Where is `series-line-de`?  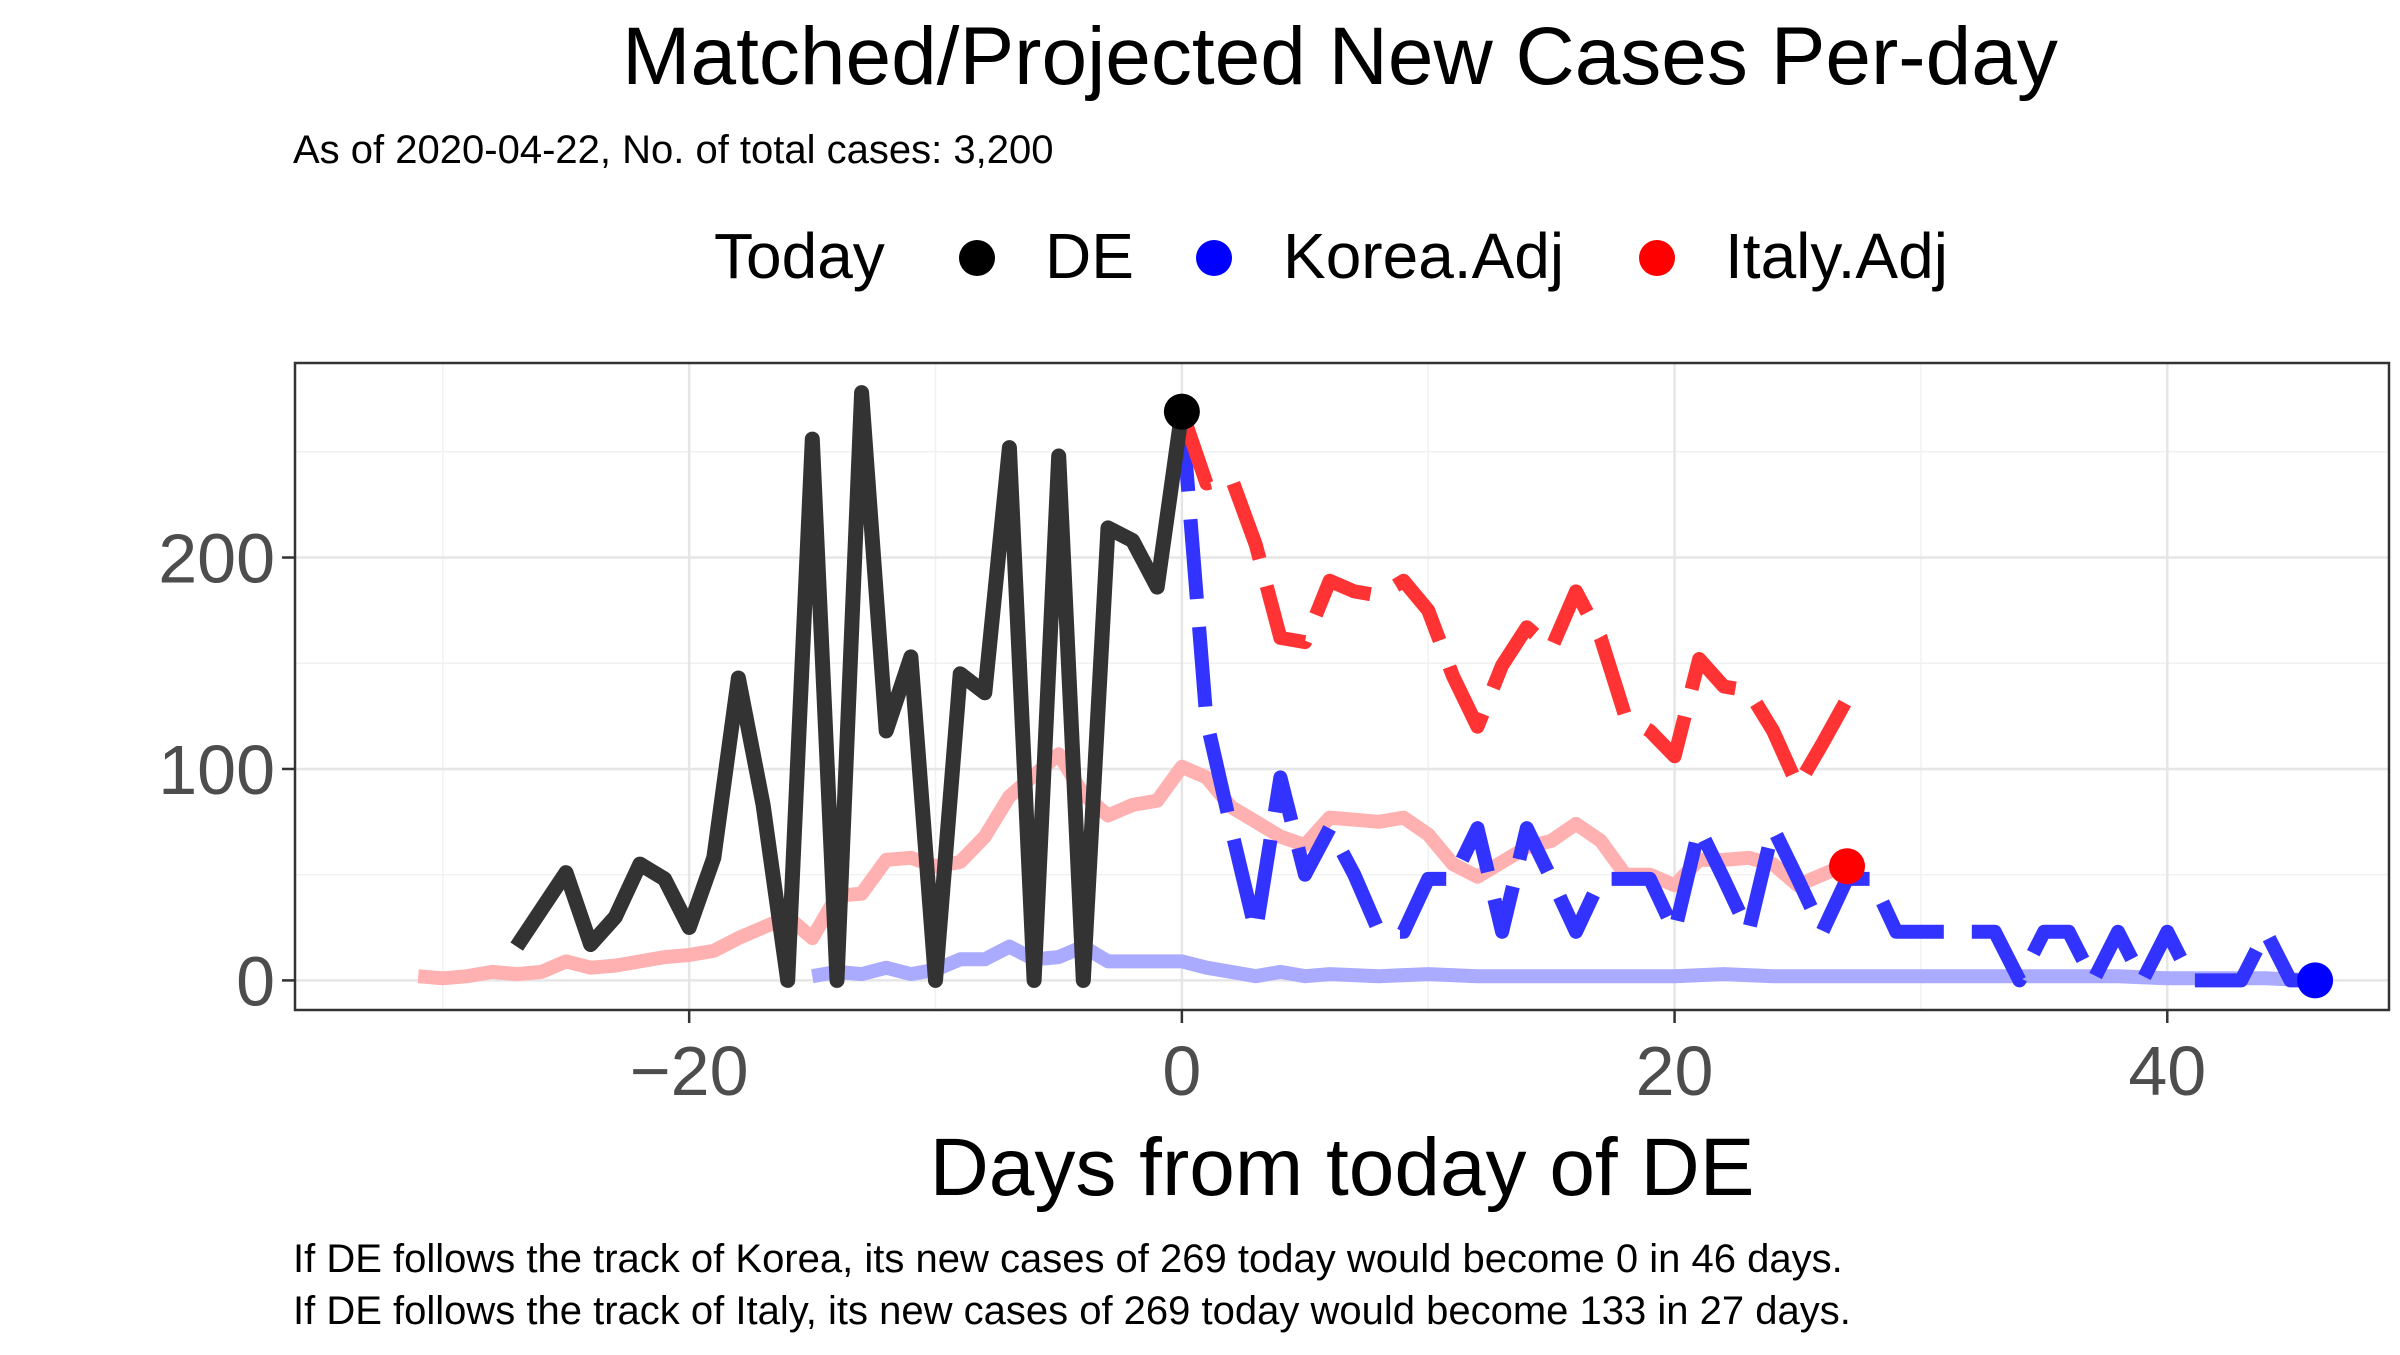
series-line-de is located at coordinates (850, 686).